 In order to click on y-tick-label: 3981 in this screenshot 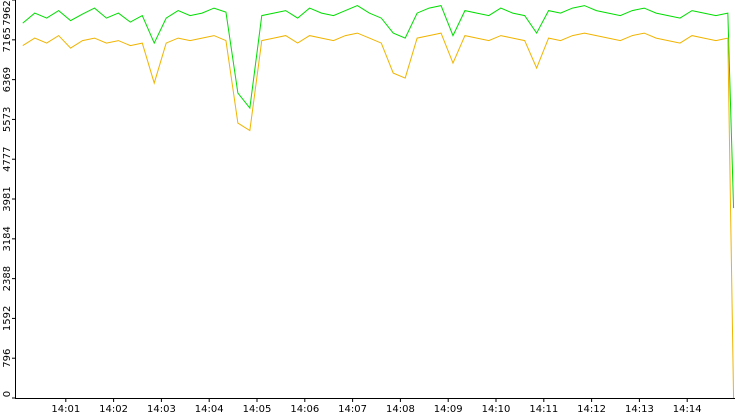, I will do `click(7, 198)`.